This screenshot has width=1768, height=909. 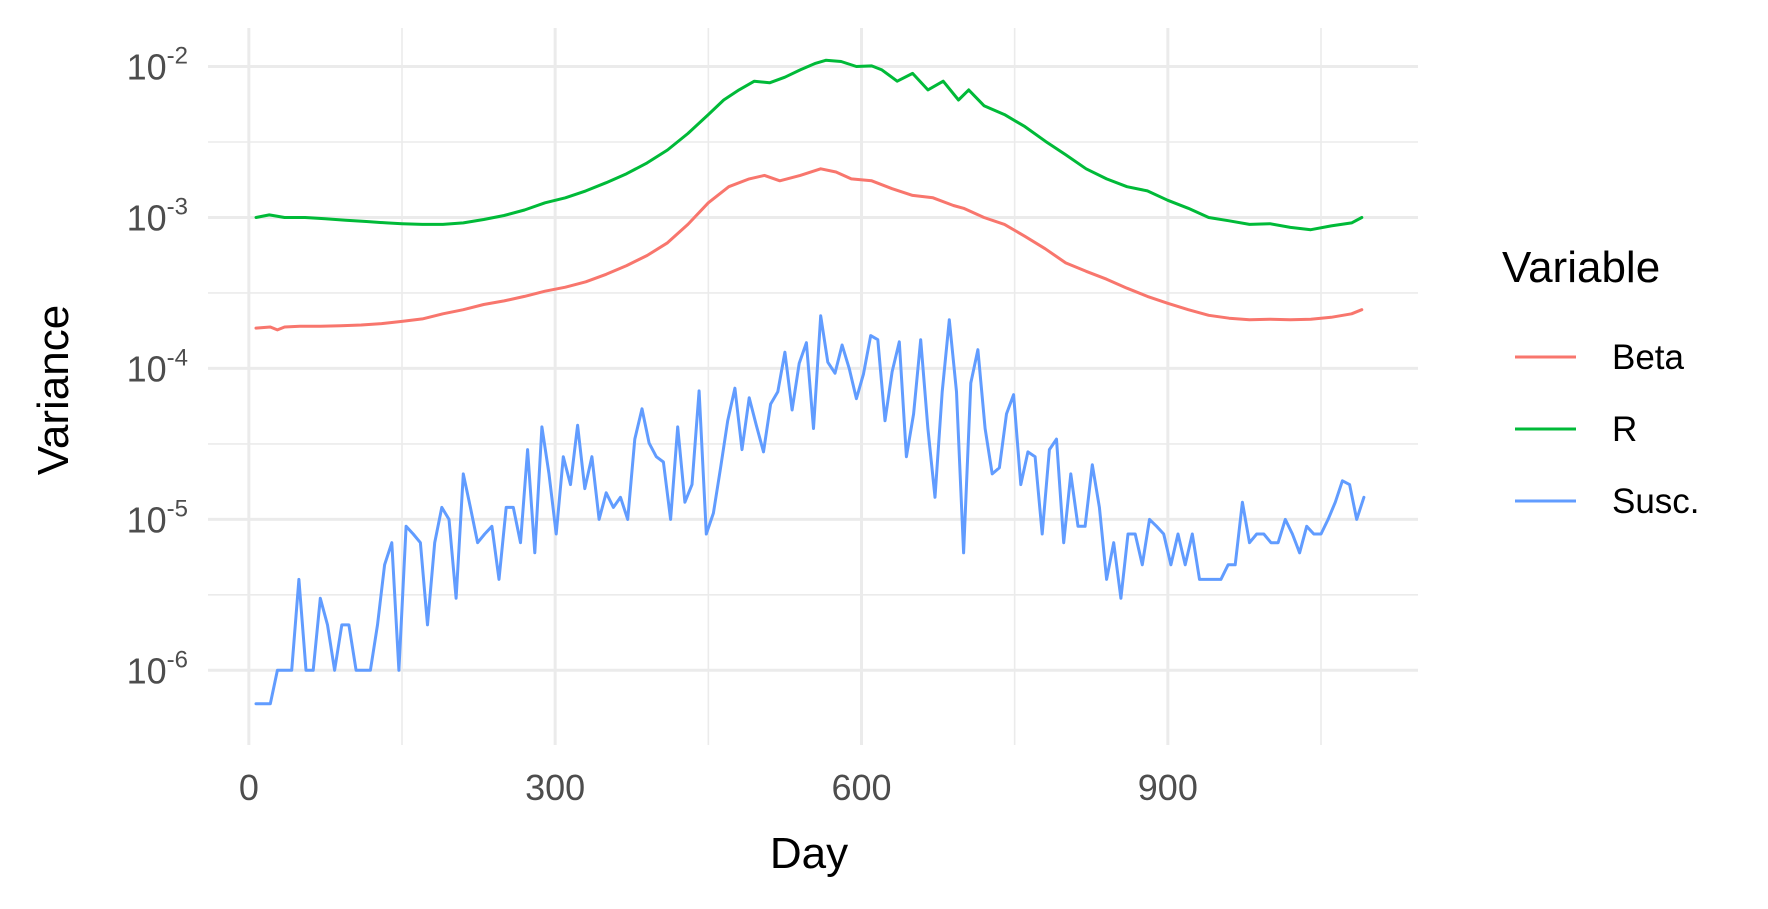 What do you see at coordinates (157, 215) in the screenshot?
I see `y-tick-label: 10⁻³` at bounding box center [157, 215].